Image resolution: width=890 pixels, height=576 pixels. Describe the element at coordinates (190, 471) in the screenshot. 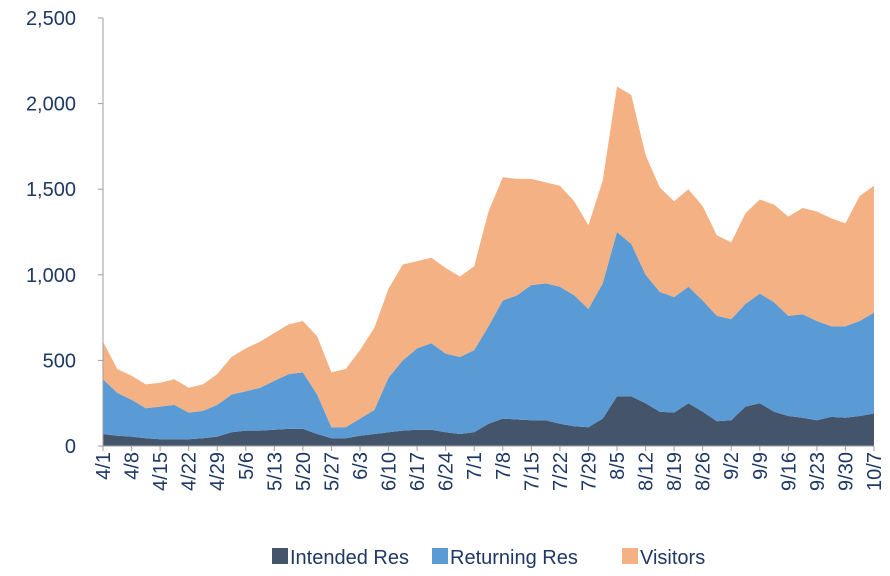

I see `x-tick-label: 4/22` at that location.